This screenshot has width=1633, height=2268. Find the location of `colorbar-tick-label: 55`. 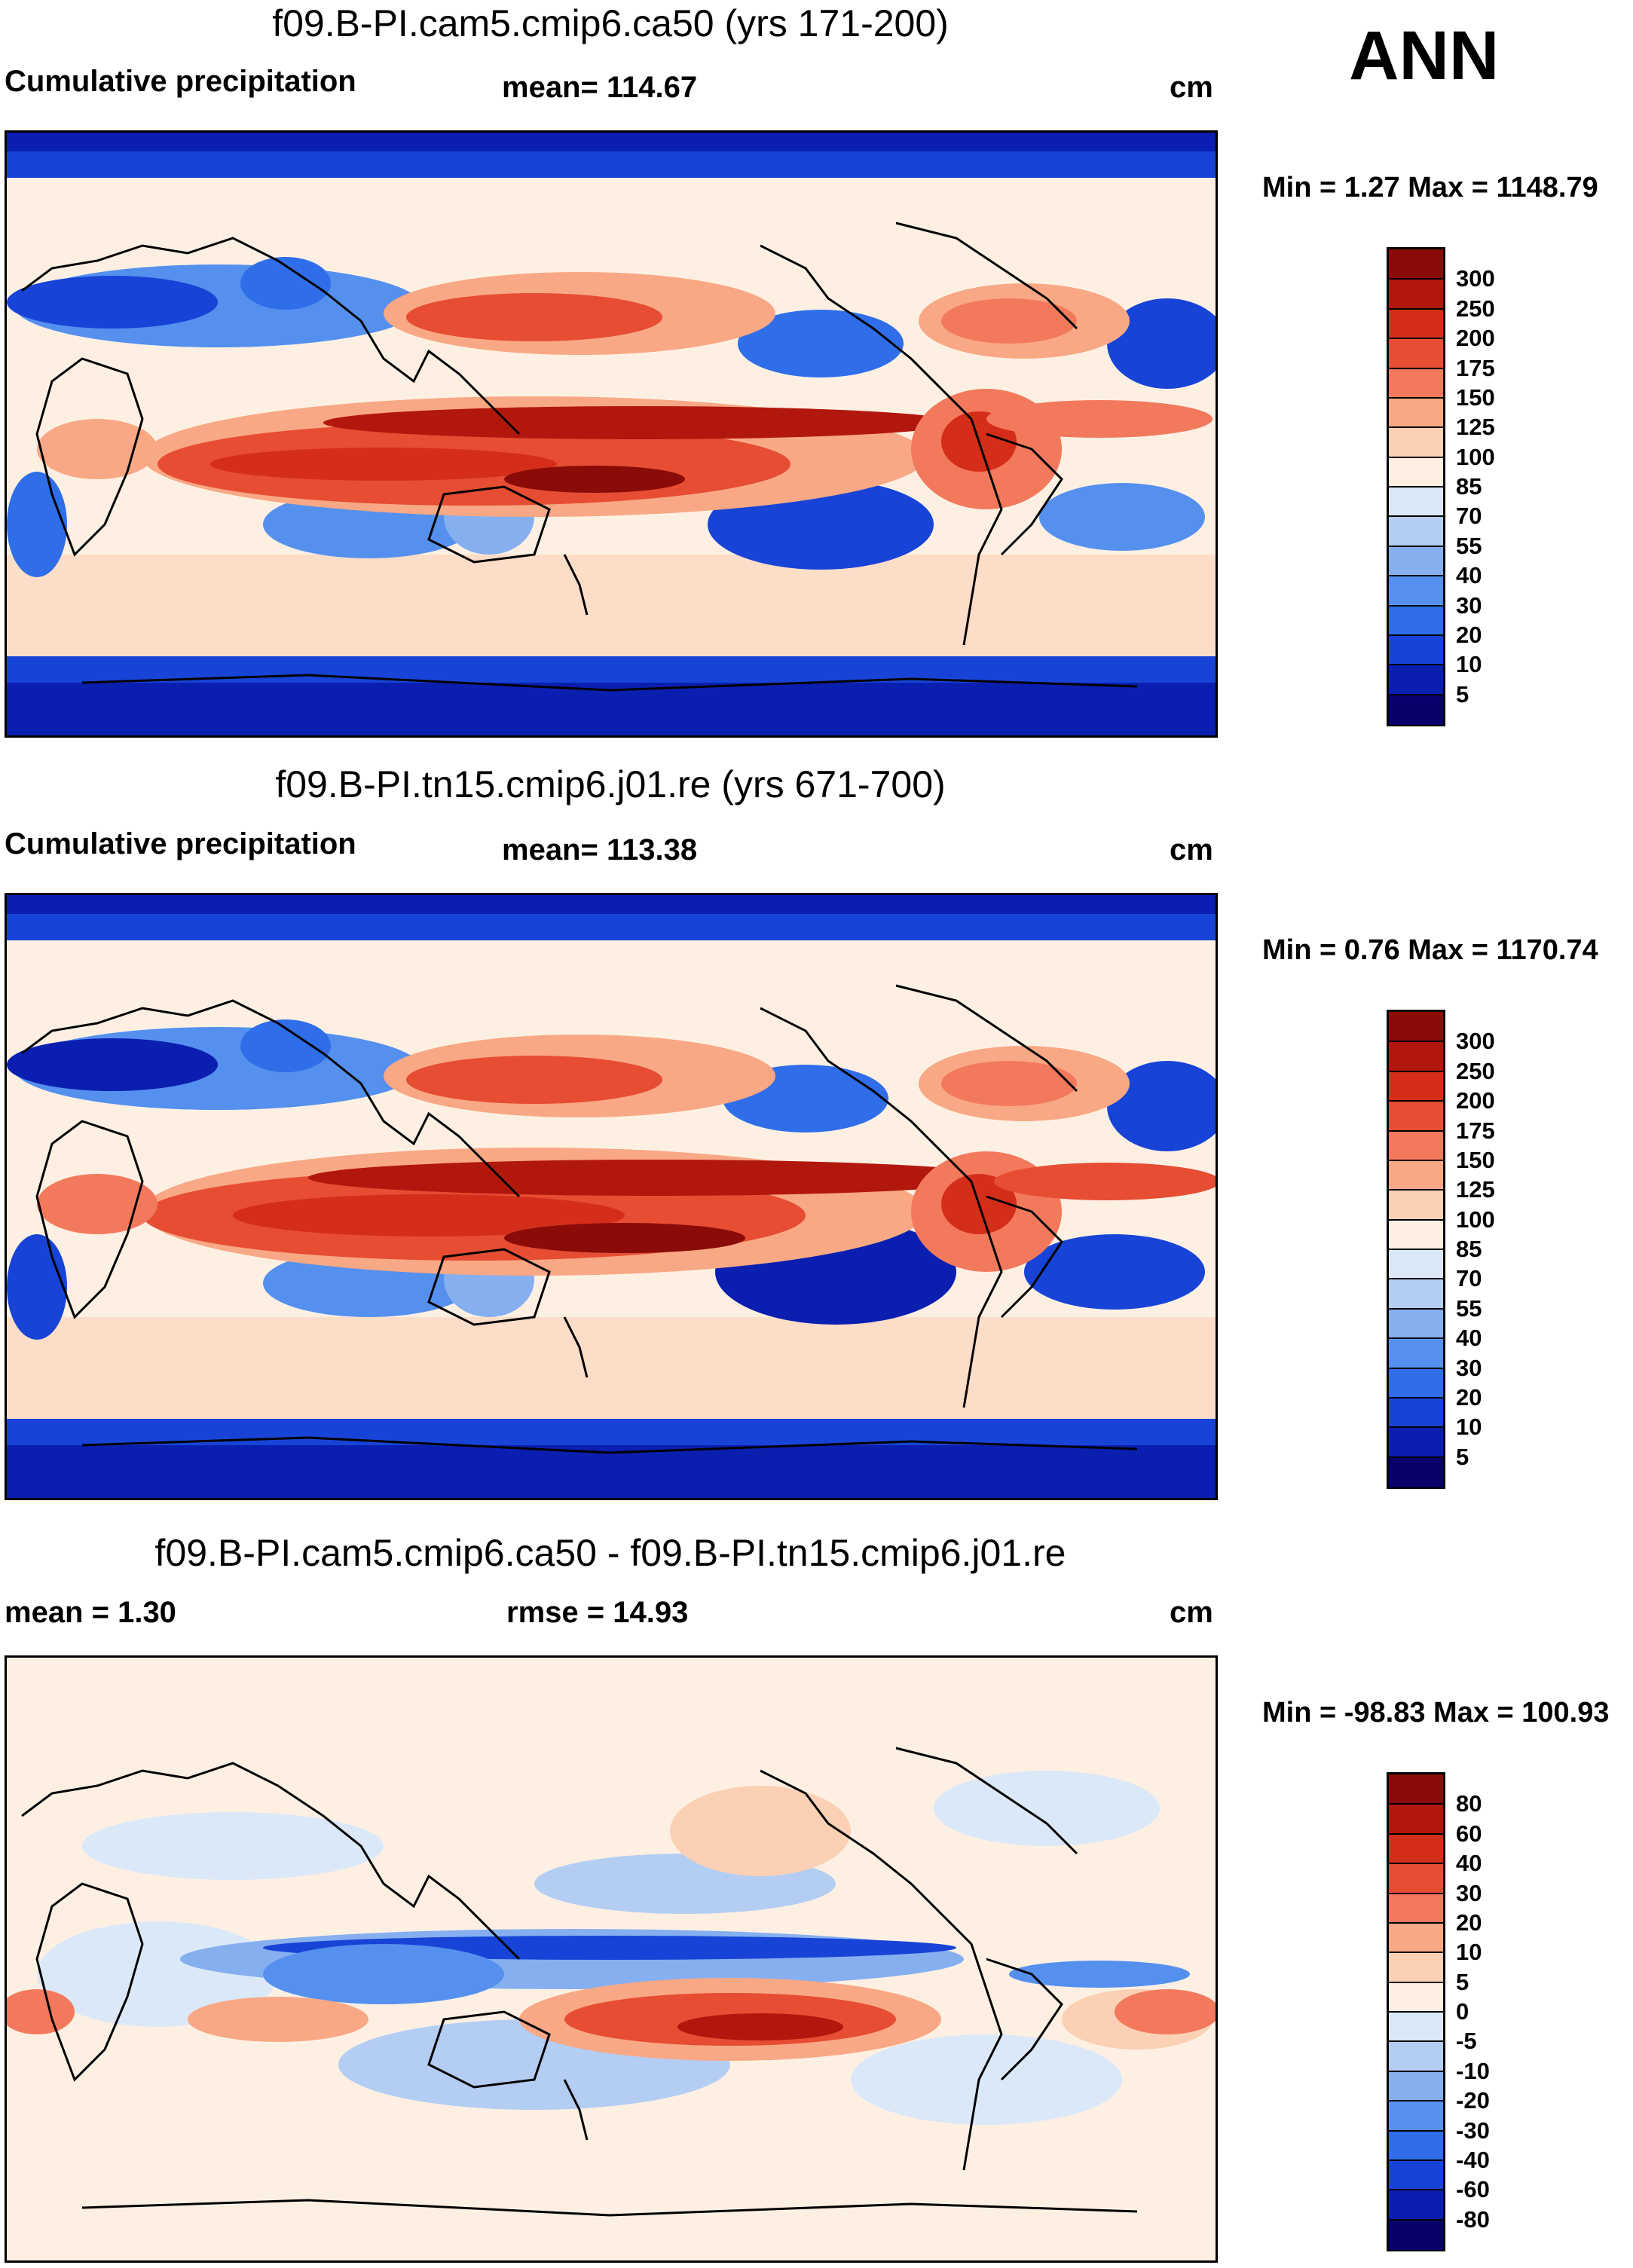

colorbar-tick-label: 55 is located at coordinates (1469, 545).